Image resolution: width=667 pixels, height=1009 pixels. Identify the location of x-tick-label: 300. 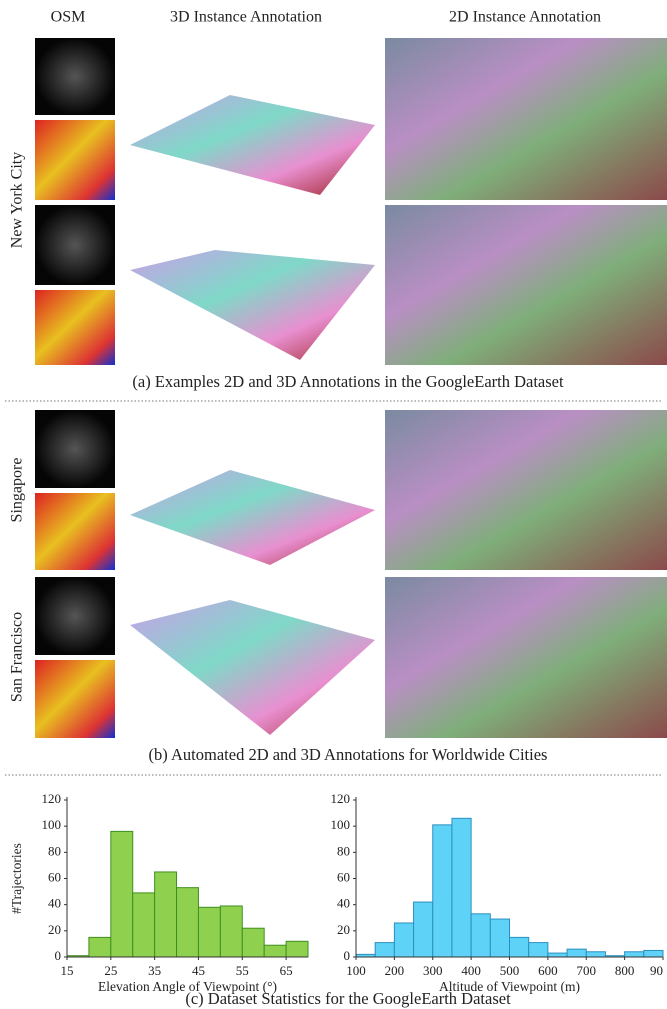
(433, 970).